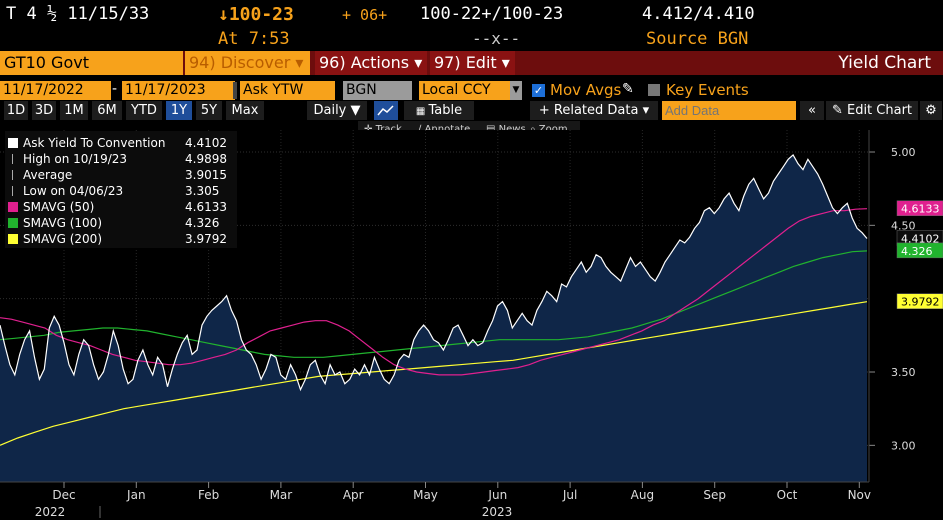 The height and width of the screenshot is (520, 943). Describe the element at coordinates (516, 90) in the screenshot. I see `chevron-down-icon: ▼` at that location.